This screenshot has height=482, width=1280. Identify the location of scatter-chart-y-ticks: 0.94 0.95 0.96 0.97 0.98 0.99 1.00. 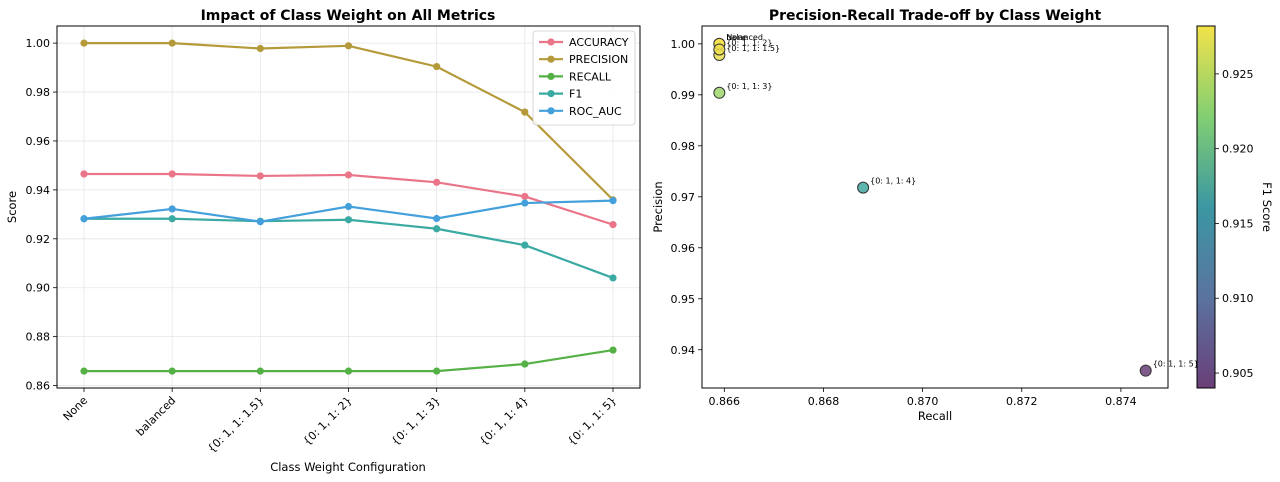
(686, 197).